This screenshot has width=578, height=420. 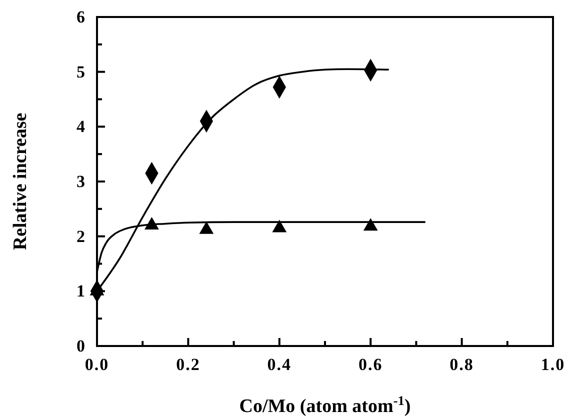 What do you see at coordinates (97, 364) in the screenshot?
I see `x-tick-label: 0.0` at bounding box center [97, 364].